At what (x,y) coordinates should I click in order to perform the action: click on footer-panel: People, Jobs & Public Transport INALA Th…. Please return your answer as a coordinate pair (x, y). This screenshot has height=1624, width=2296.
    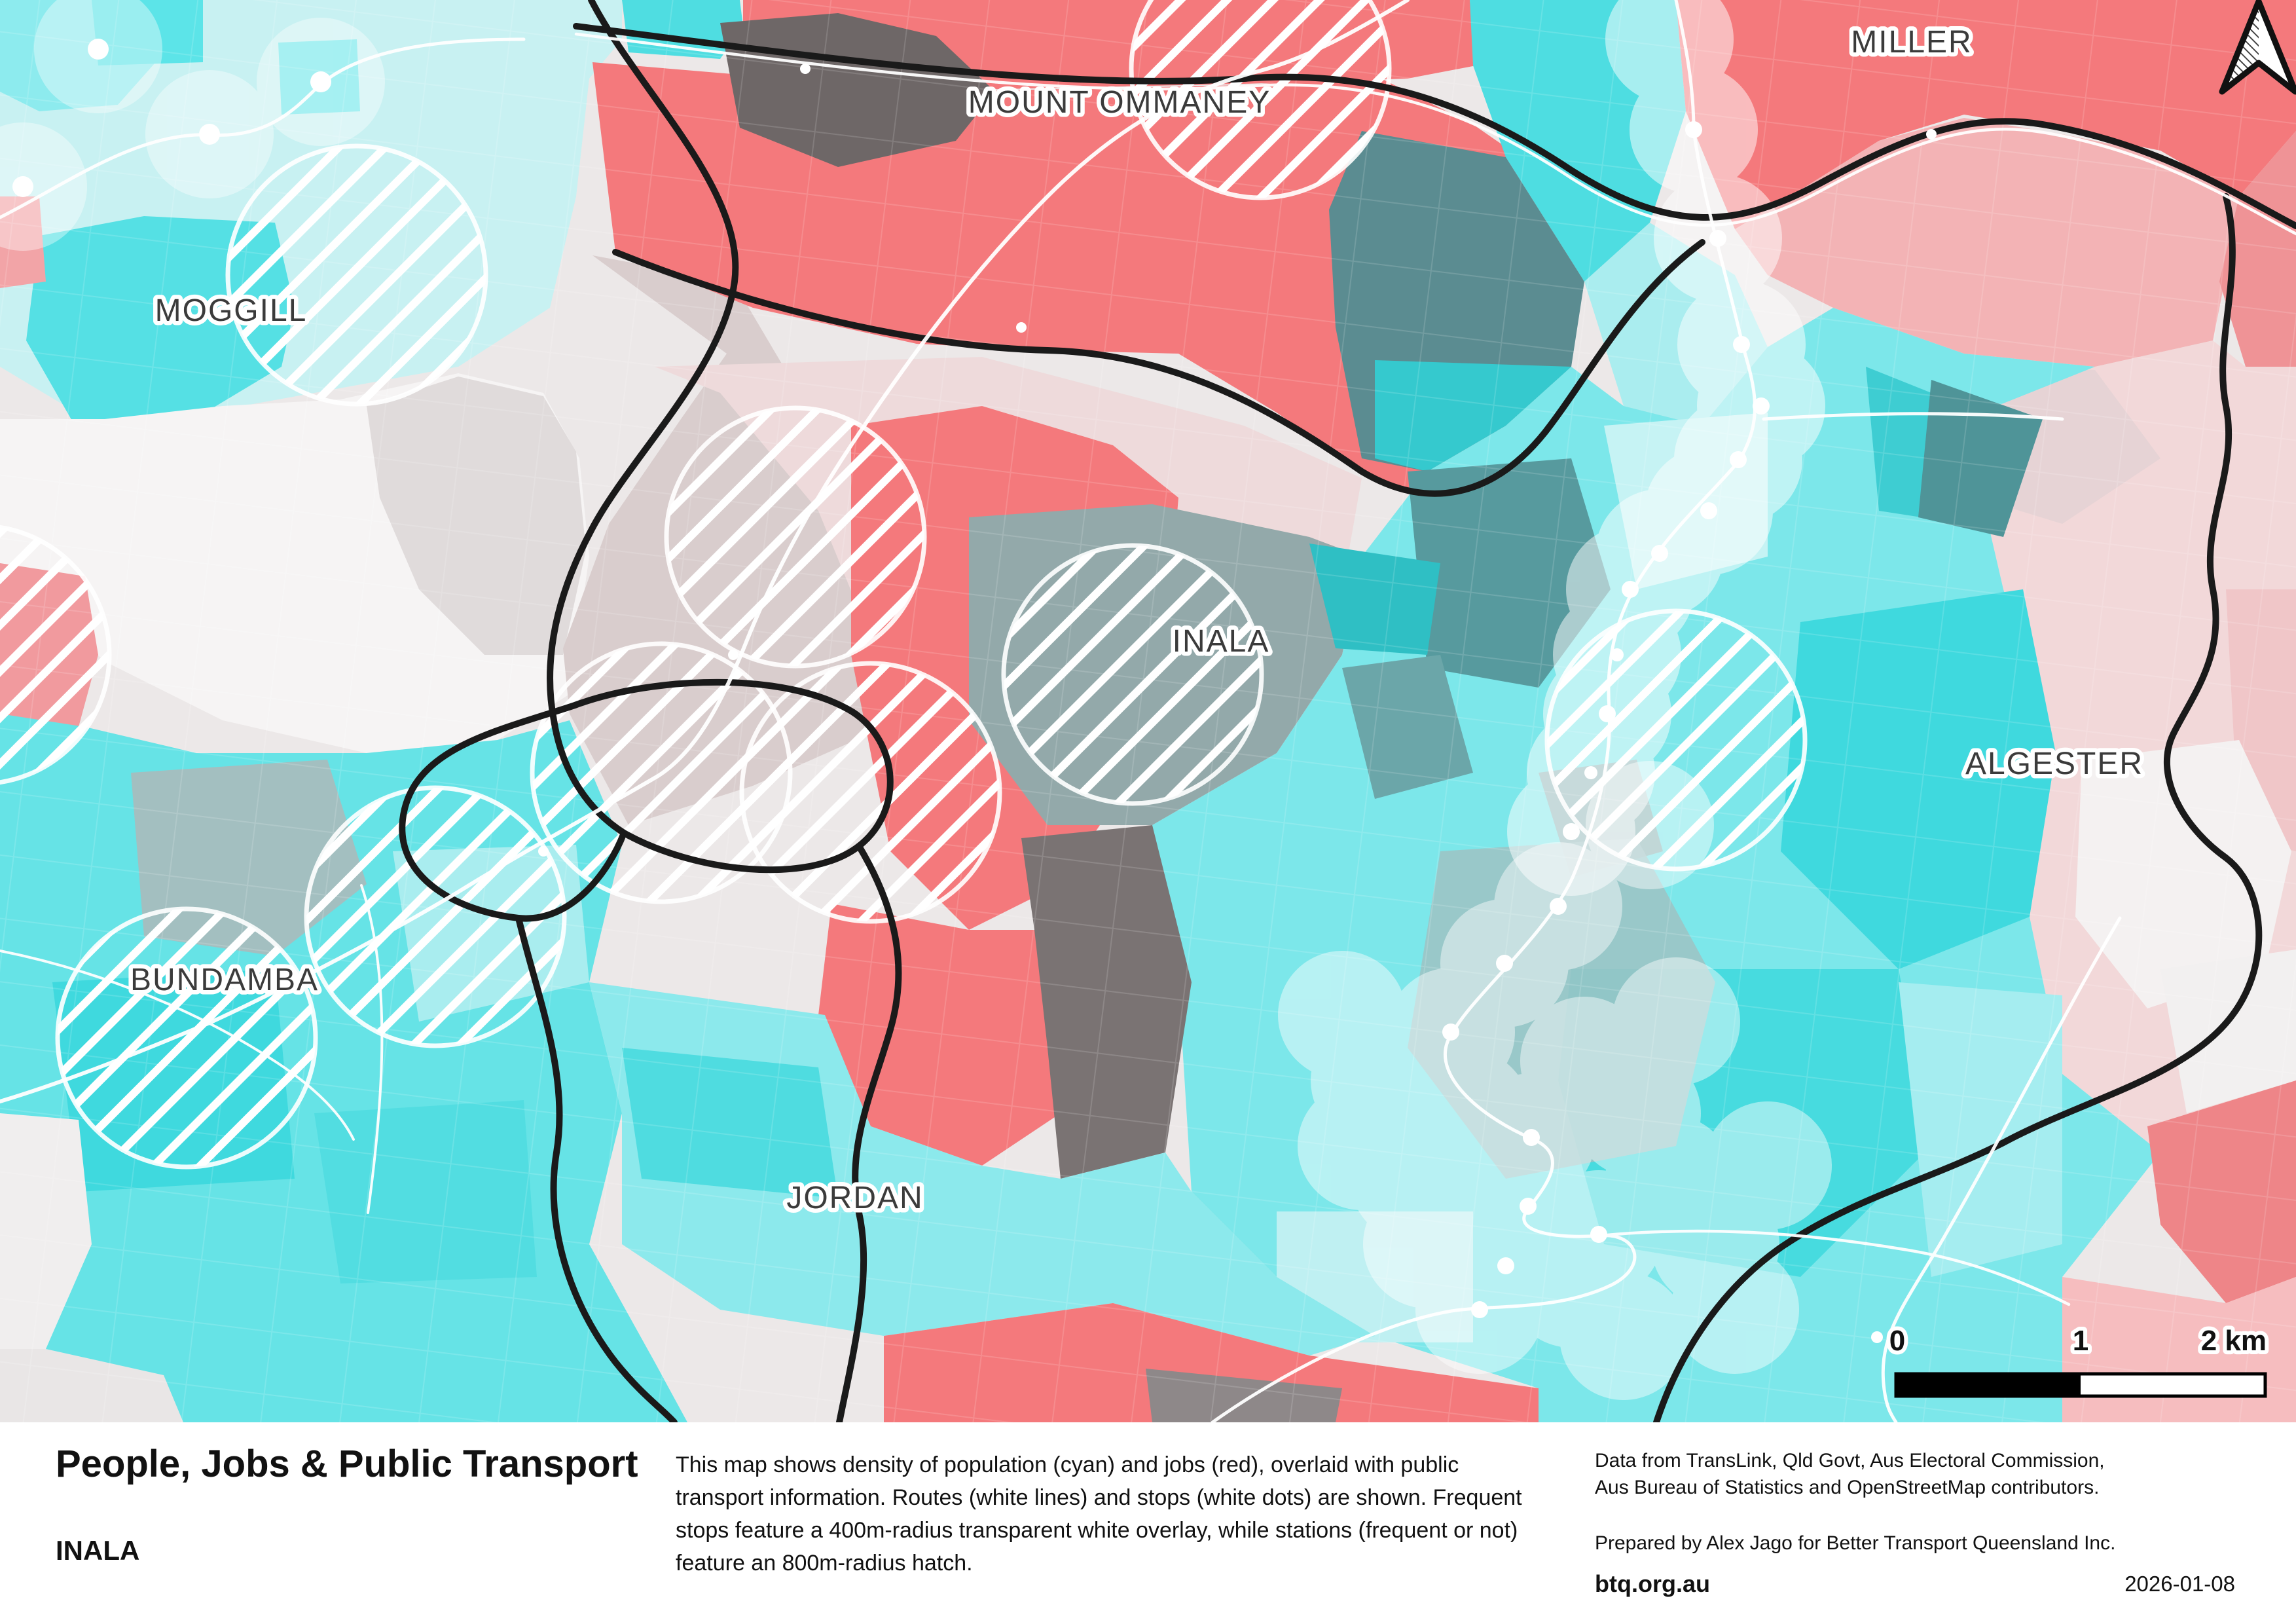
    Looking at the image, I should click on (1148, 1523).